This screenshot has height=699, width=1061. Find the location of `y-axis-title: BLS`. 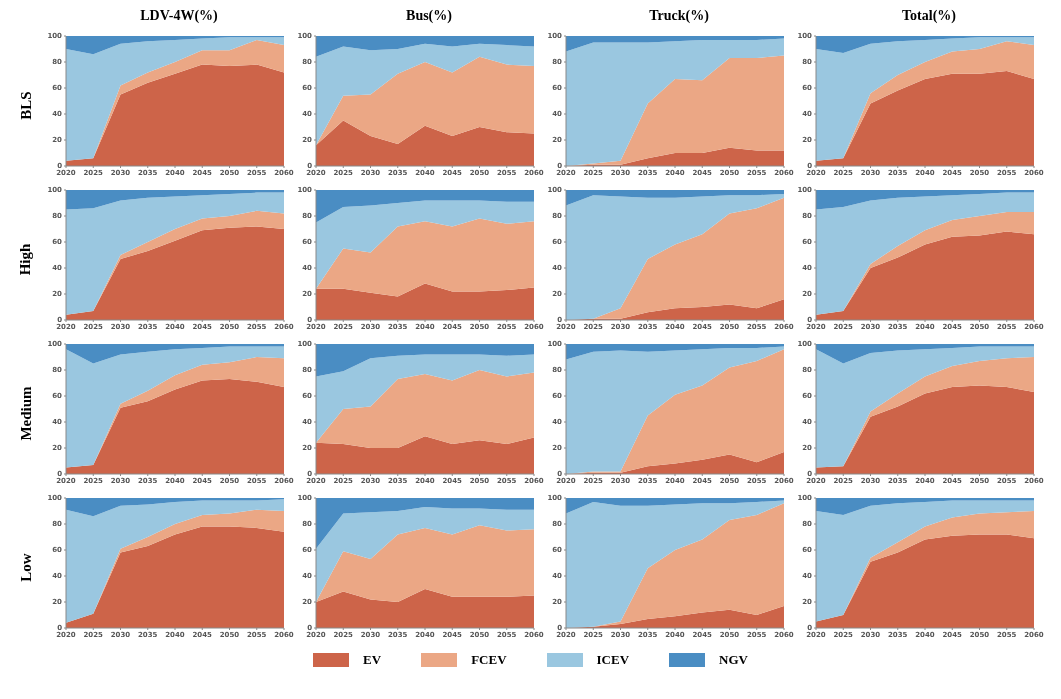

y-axis-title: BLS is located at coordinates (26, 105).